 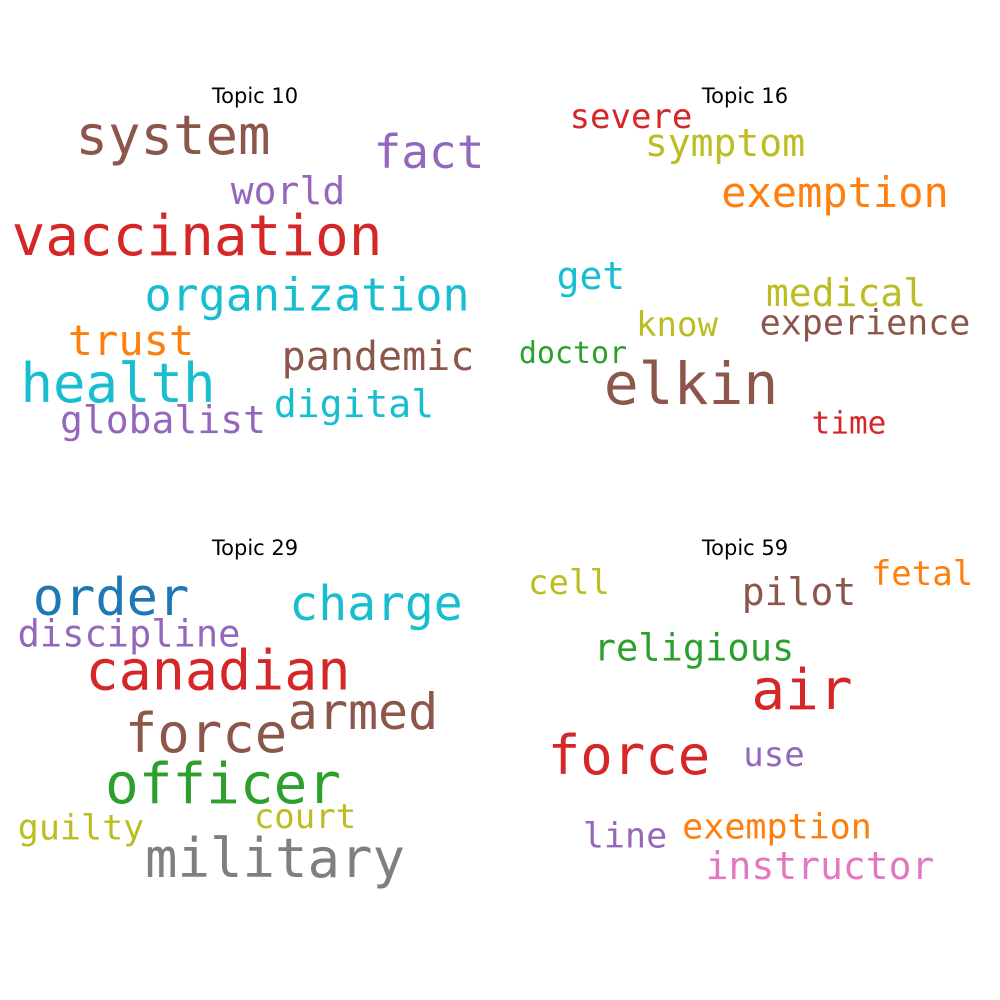 I want to click on word: time, so click(x=849, y=423).